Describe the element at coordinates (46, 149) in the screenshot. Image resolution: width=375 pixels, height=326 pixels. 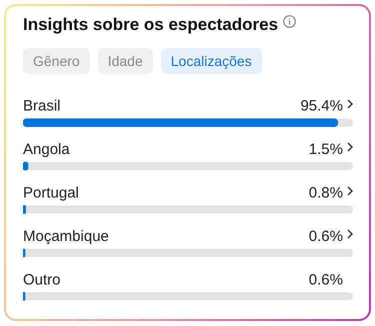
I see `y-tick-label: Angola` at that location.